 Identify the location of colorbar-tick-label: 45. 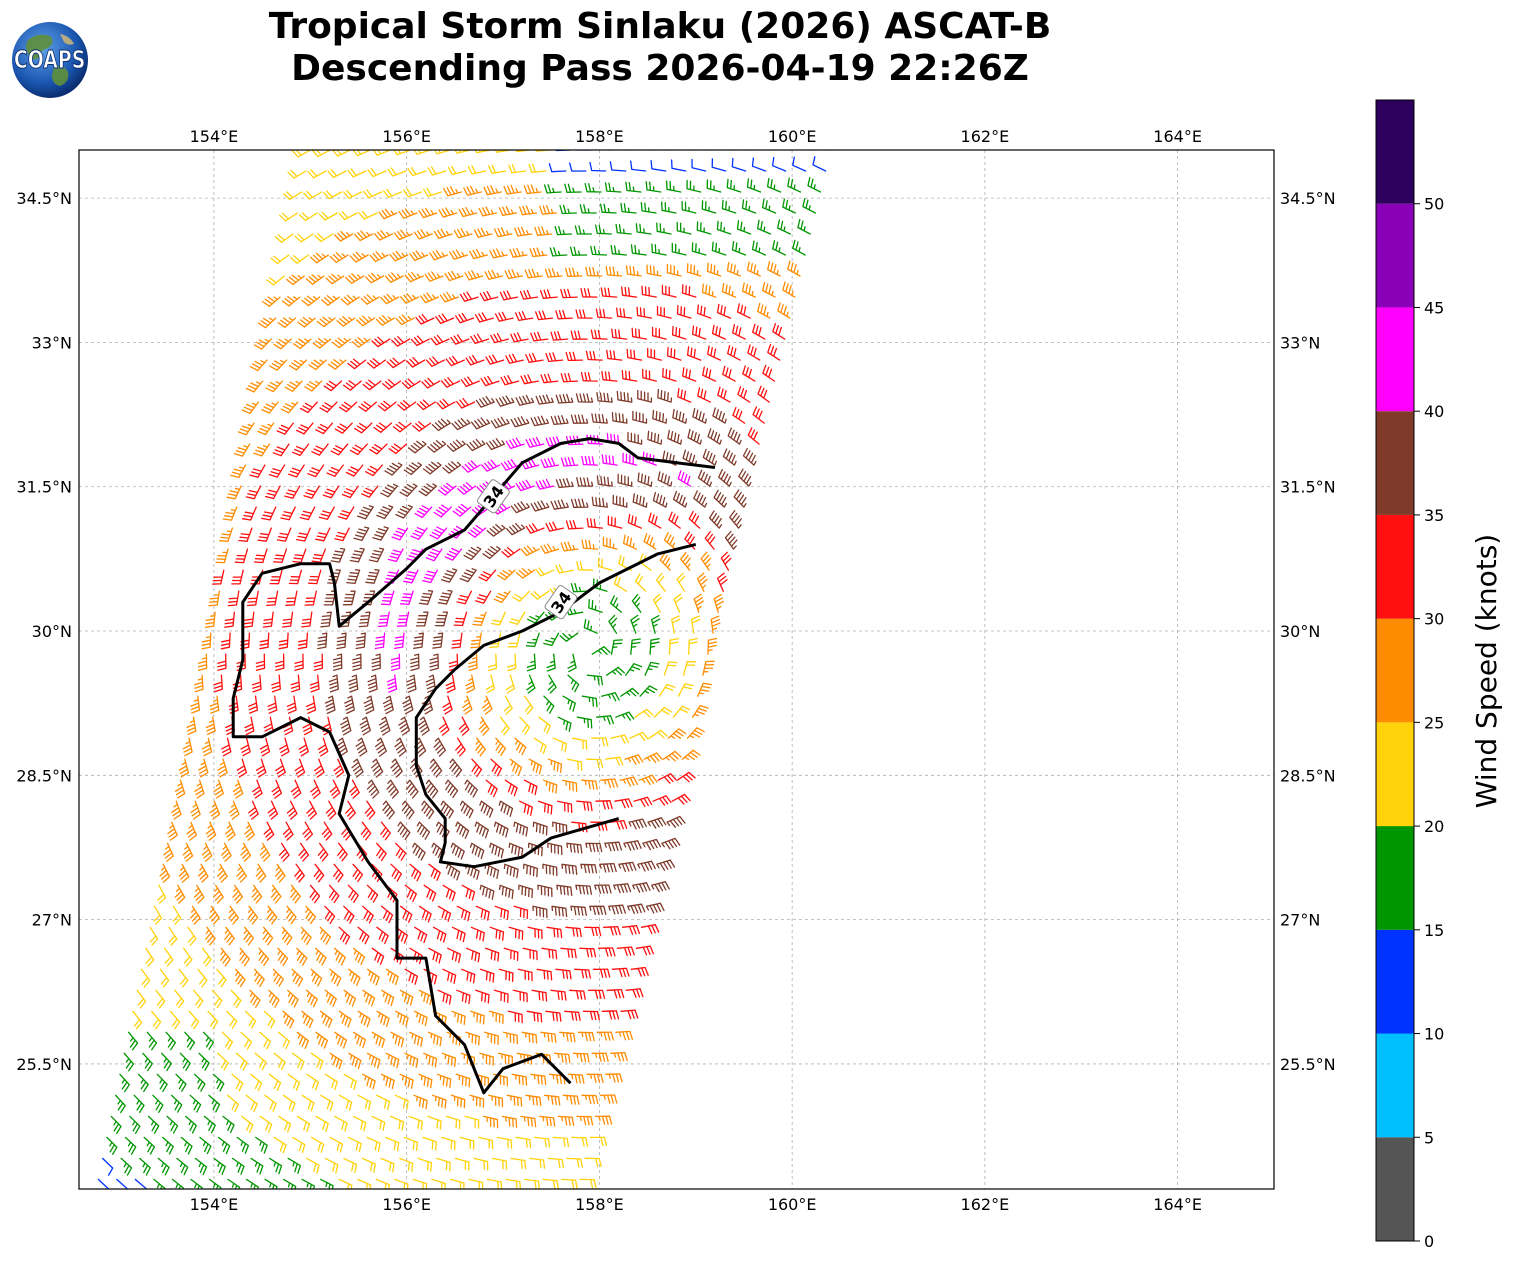
(1434, 307).